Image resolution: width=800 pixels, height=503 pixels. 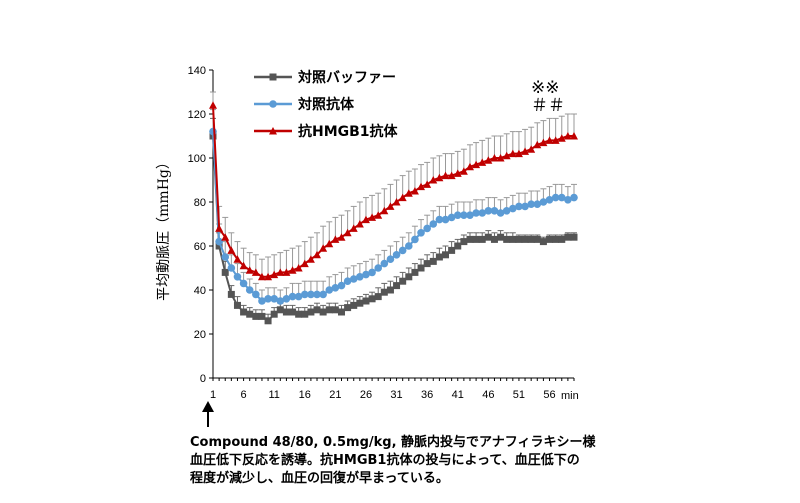 I want to click on y-tick-label: 140, so click(x=197, y=71).